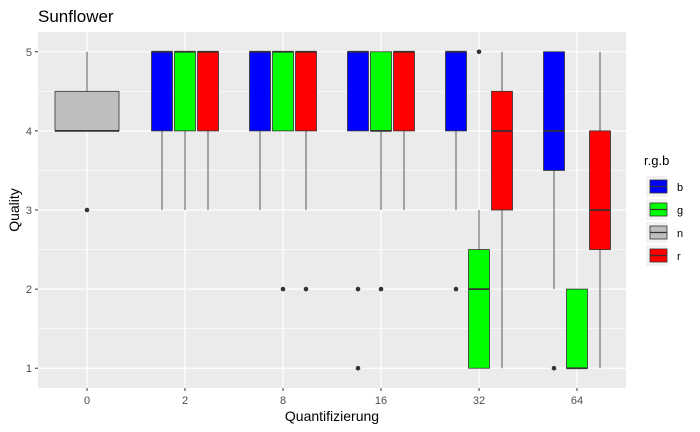 This screenshot has height=432, width=700. Describe the element at coordinates (479, 401) in the screenshot. I see `x-tick-label: 32` at that location.